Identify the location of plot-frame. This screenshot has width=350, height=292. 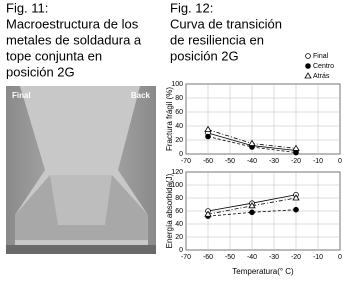
(263, 119).